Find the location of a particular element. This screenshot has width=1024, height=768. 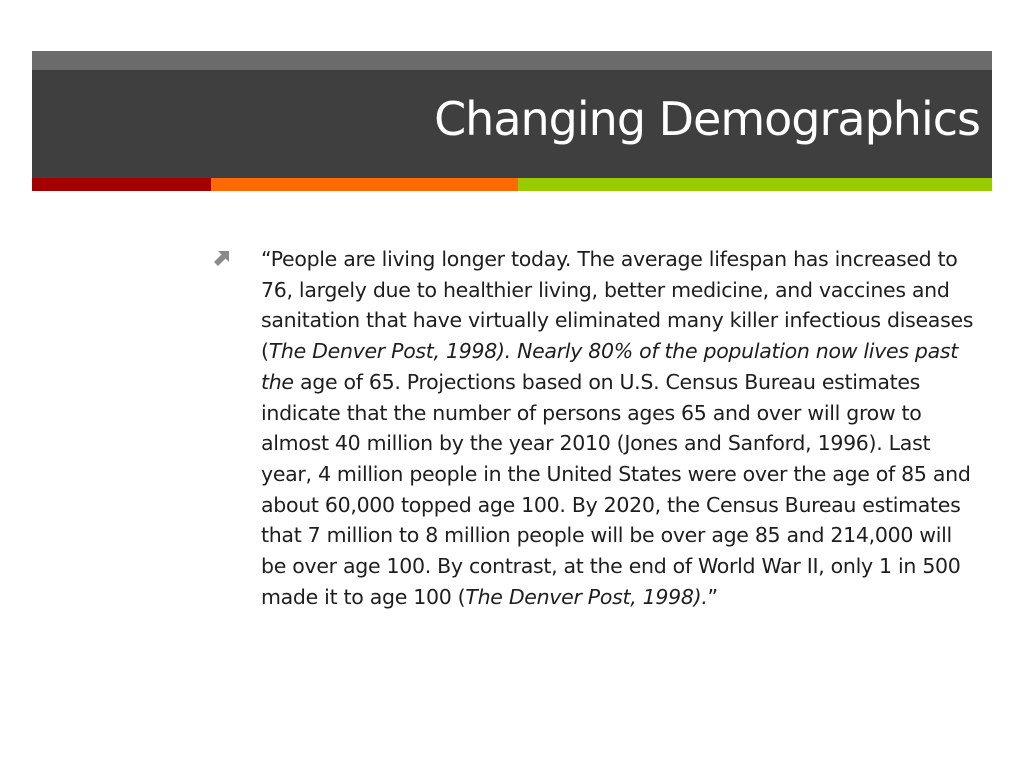

quote-close-mark: ” is located at coordinates (713, 596).